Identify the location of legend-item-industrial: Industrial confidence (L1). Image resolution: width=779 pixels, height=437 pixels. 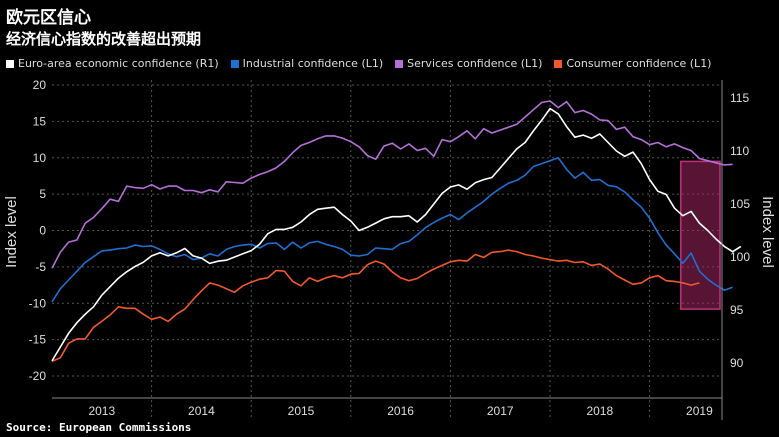
(307, 63).